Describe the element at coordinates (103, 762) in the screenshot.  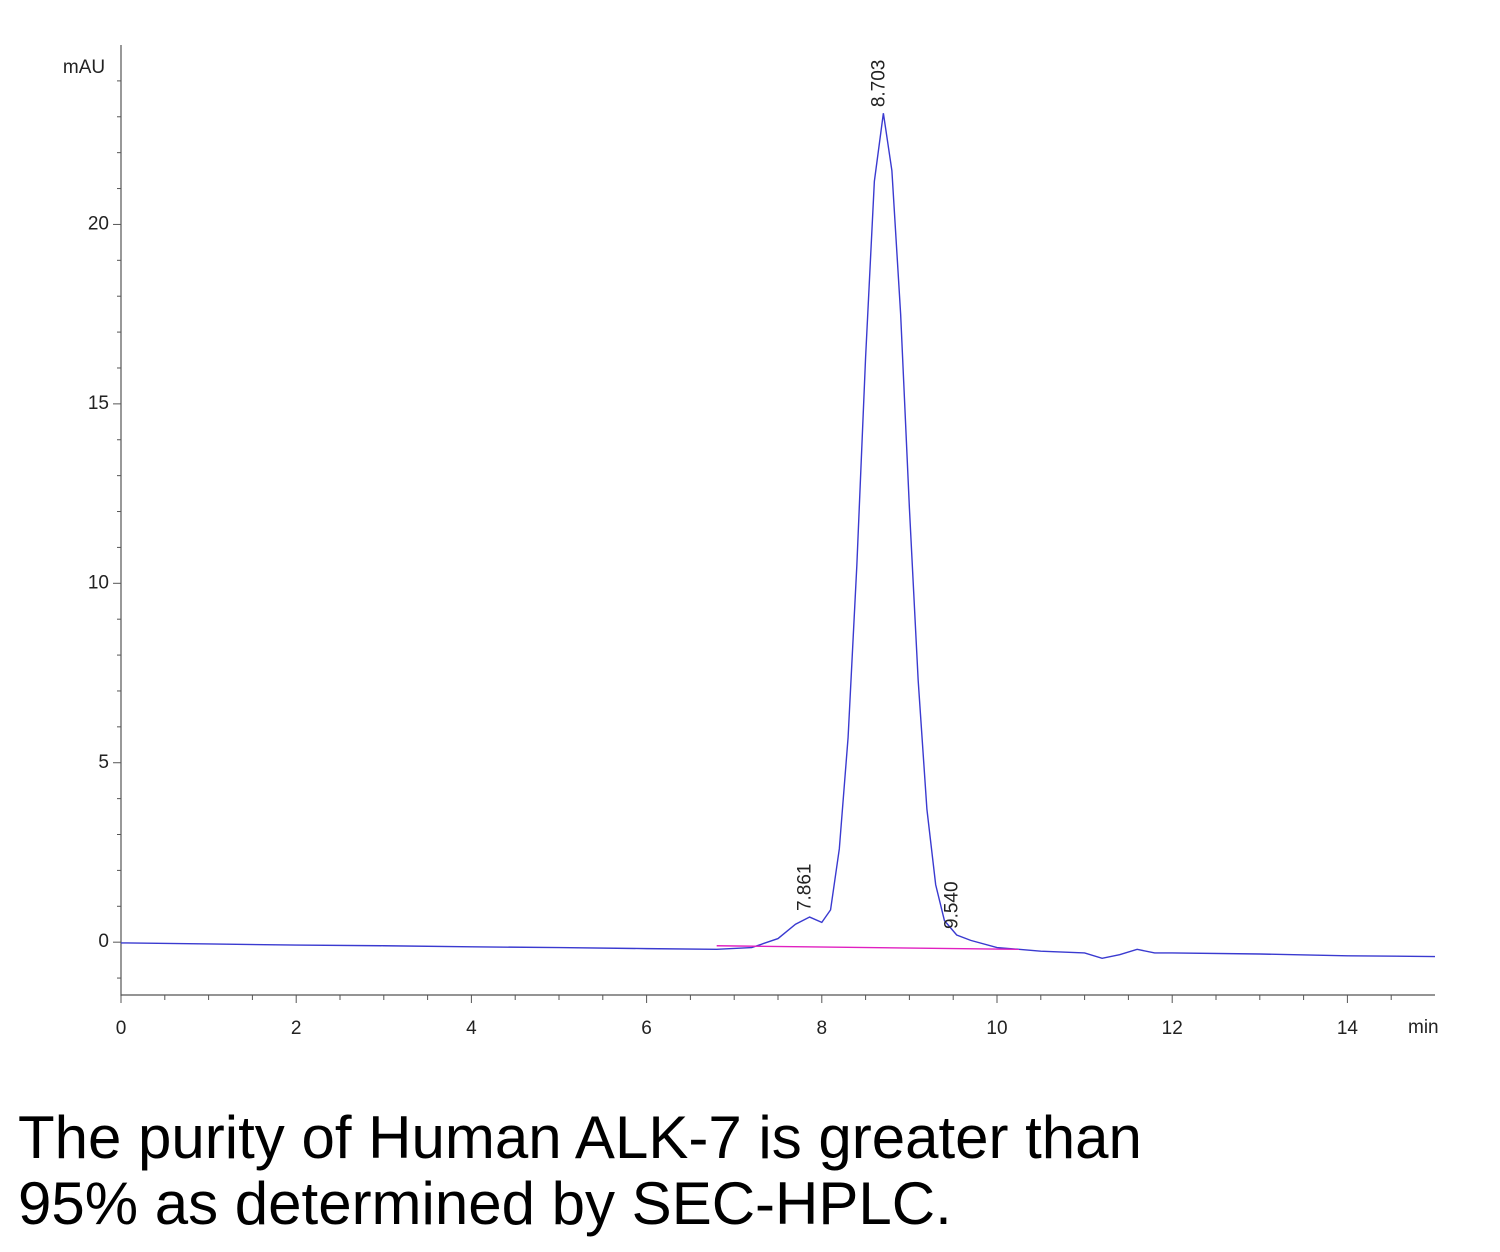
I see `y-tick-label: 5` at that location.